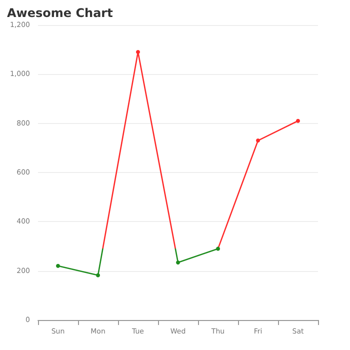 This screenshot has width=350, height=350. Describe the element at coordinates (60, 13) in the screenshot. I see `chart-title: Awesome Chart` at that location.